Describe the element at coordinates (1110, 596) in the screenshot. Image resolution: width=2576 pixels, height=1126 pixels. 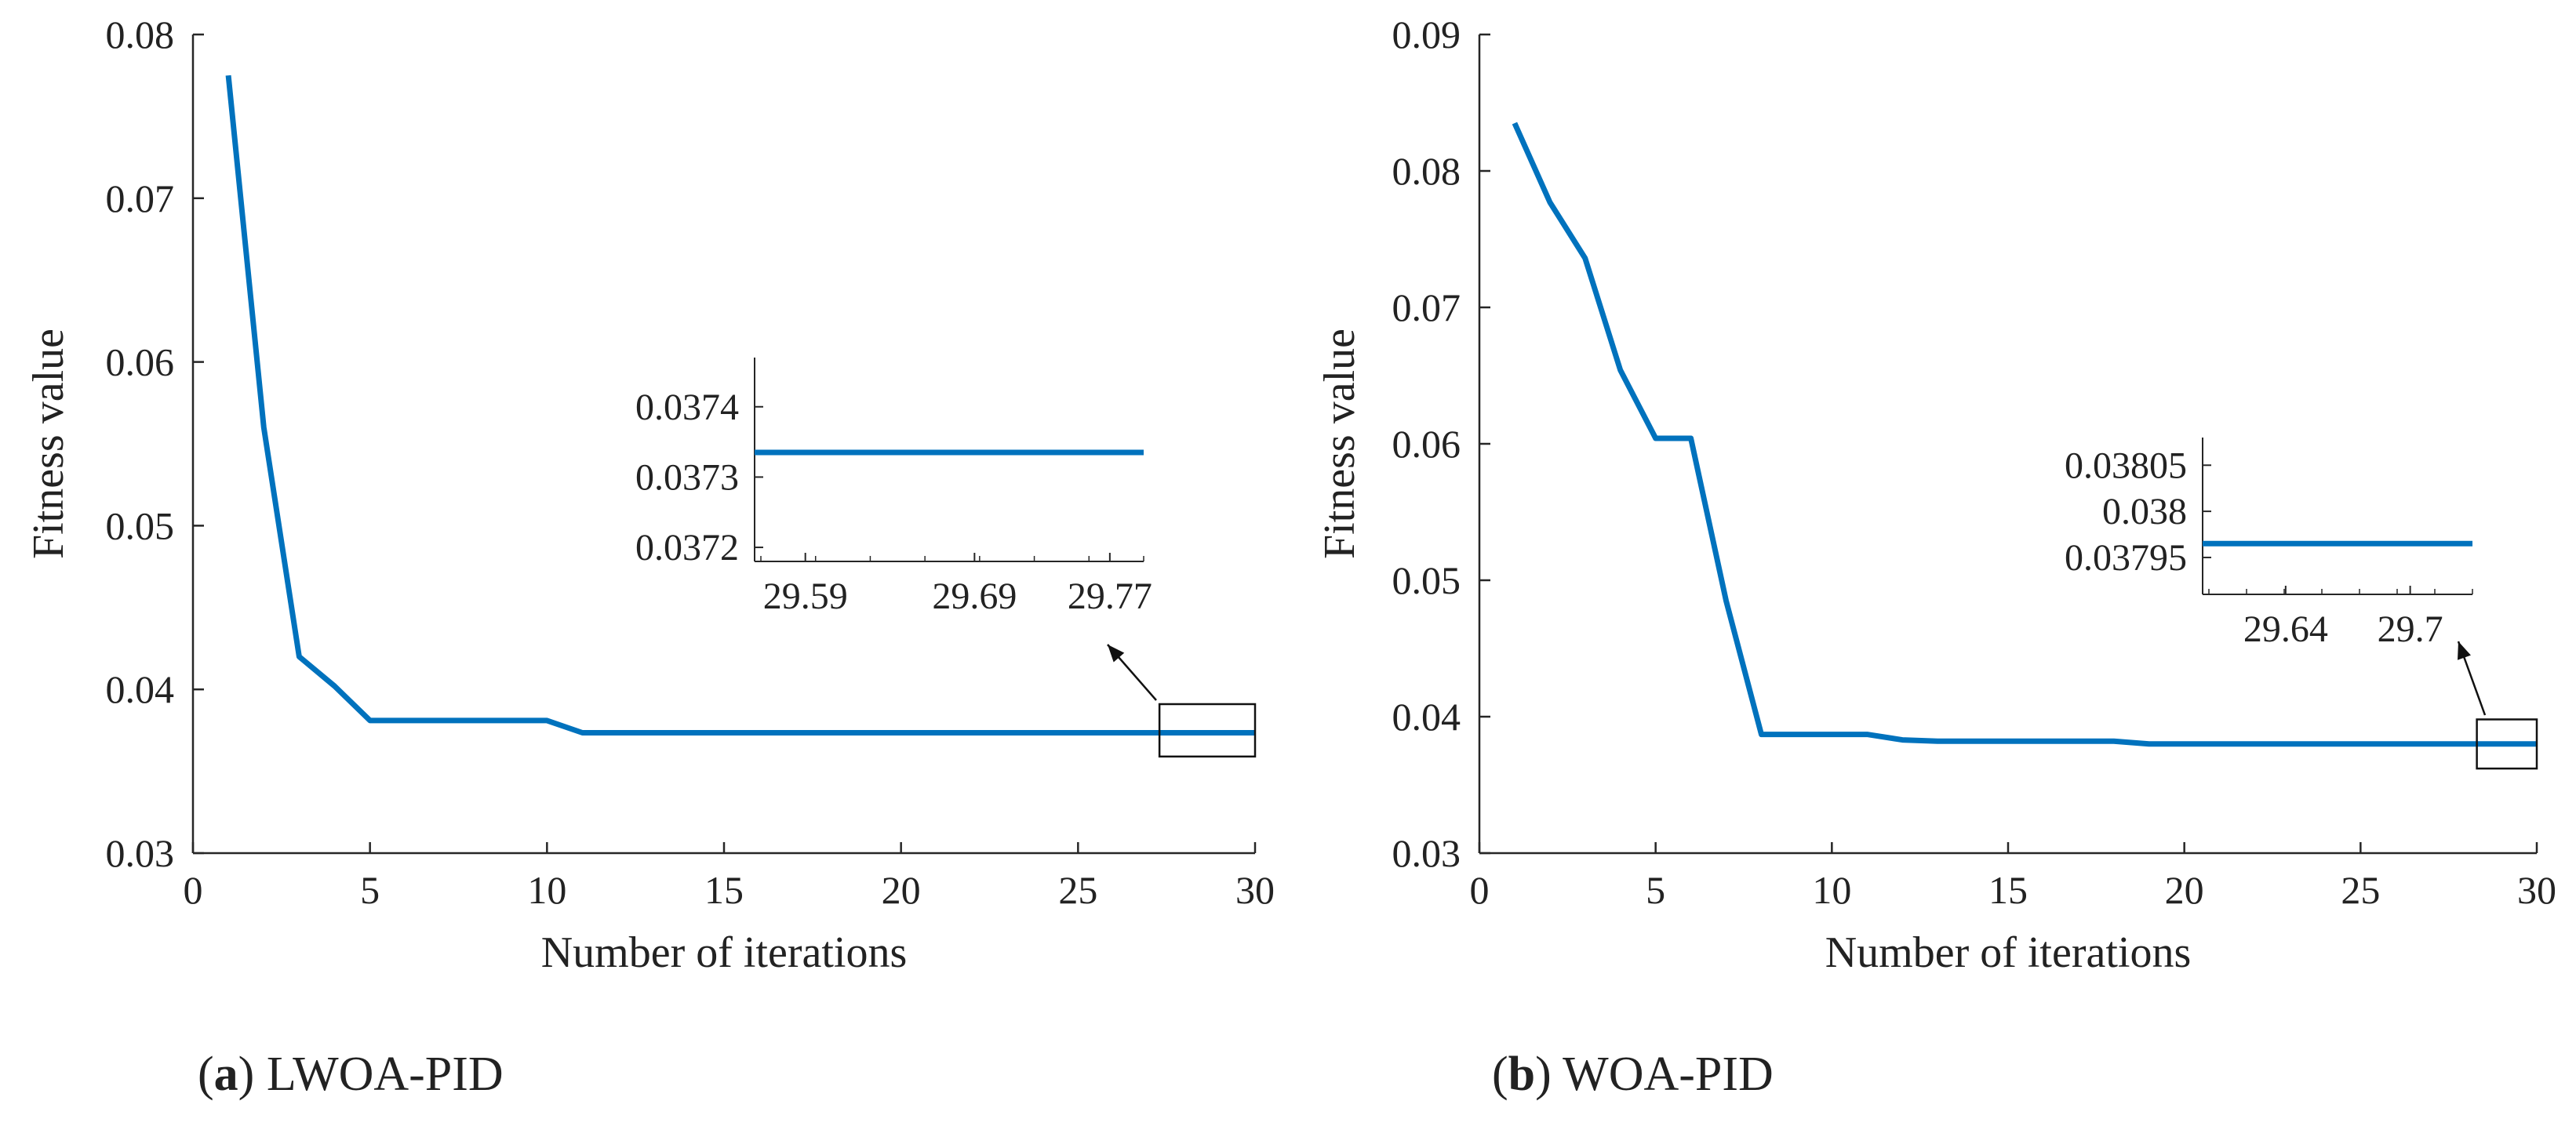
I see `inset-x-tick-label: 29.77` at that location.